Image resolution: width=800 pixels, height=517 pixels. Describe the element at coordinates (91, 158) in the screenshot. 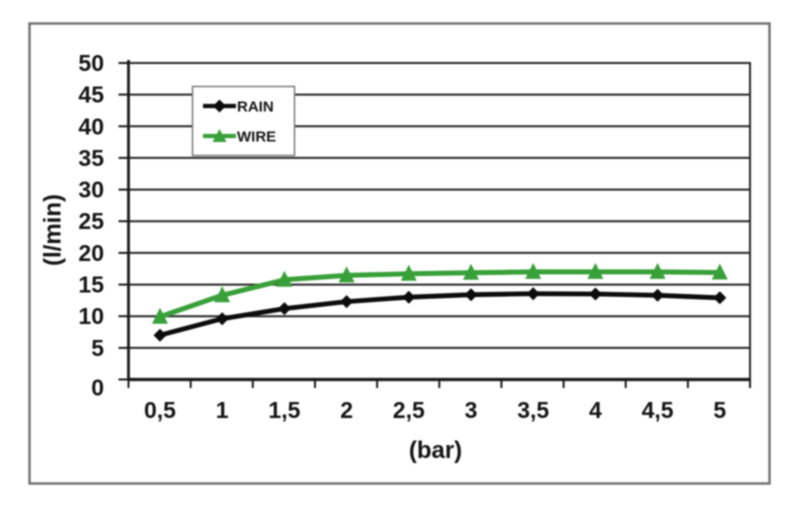

I see `svg-text: 35` at that location.